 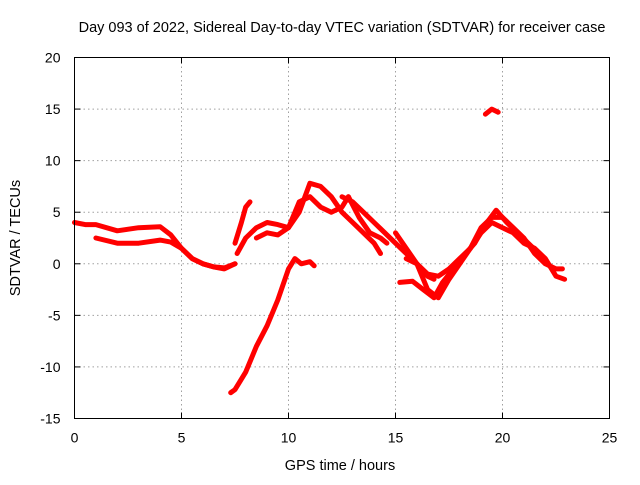 I want to click on y-axis-label: SDTVAR / TECUs, so click(x=16, y=238).